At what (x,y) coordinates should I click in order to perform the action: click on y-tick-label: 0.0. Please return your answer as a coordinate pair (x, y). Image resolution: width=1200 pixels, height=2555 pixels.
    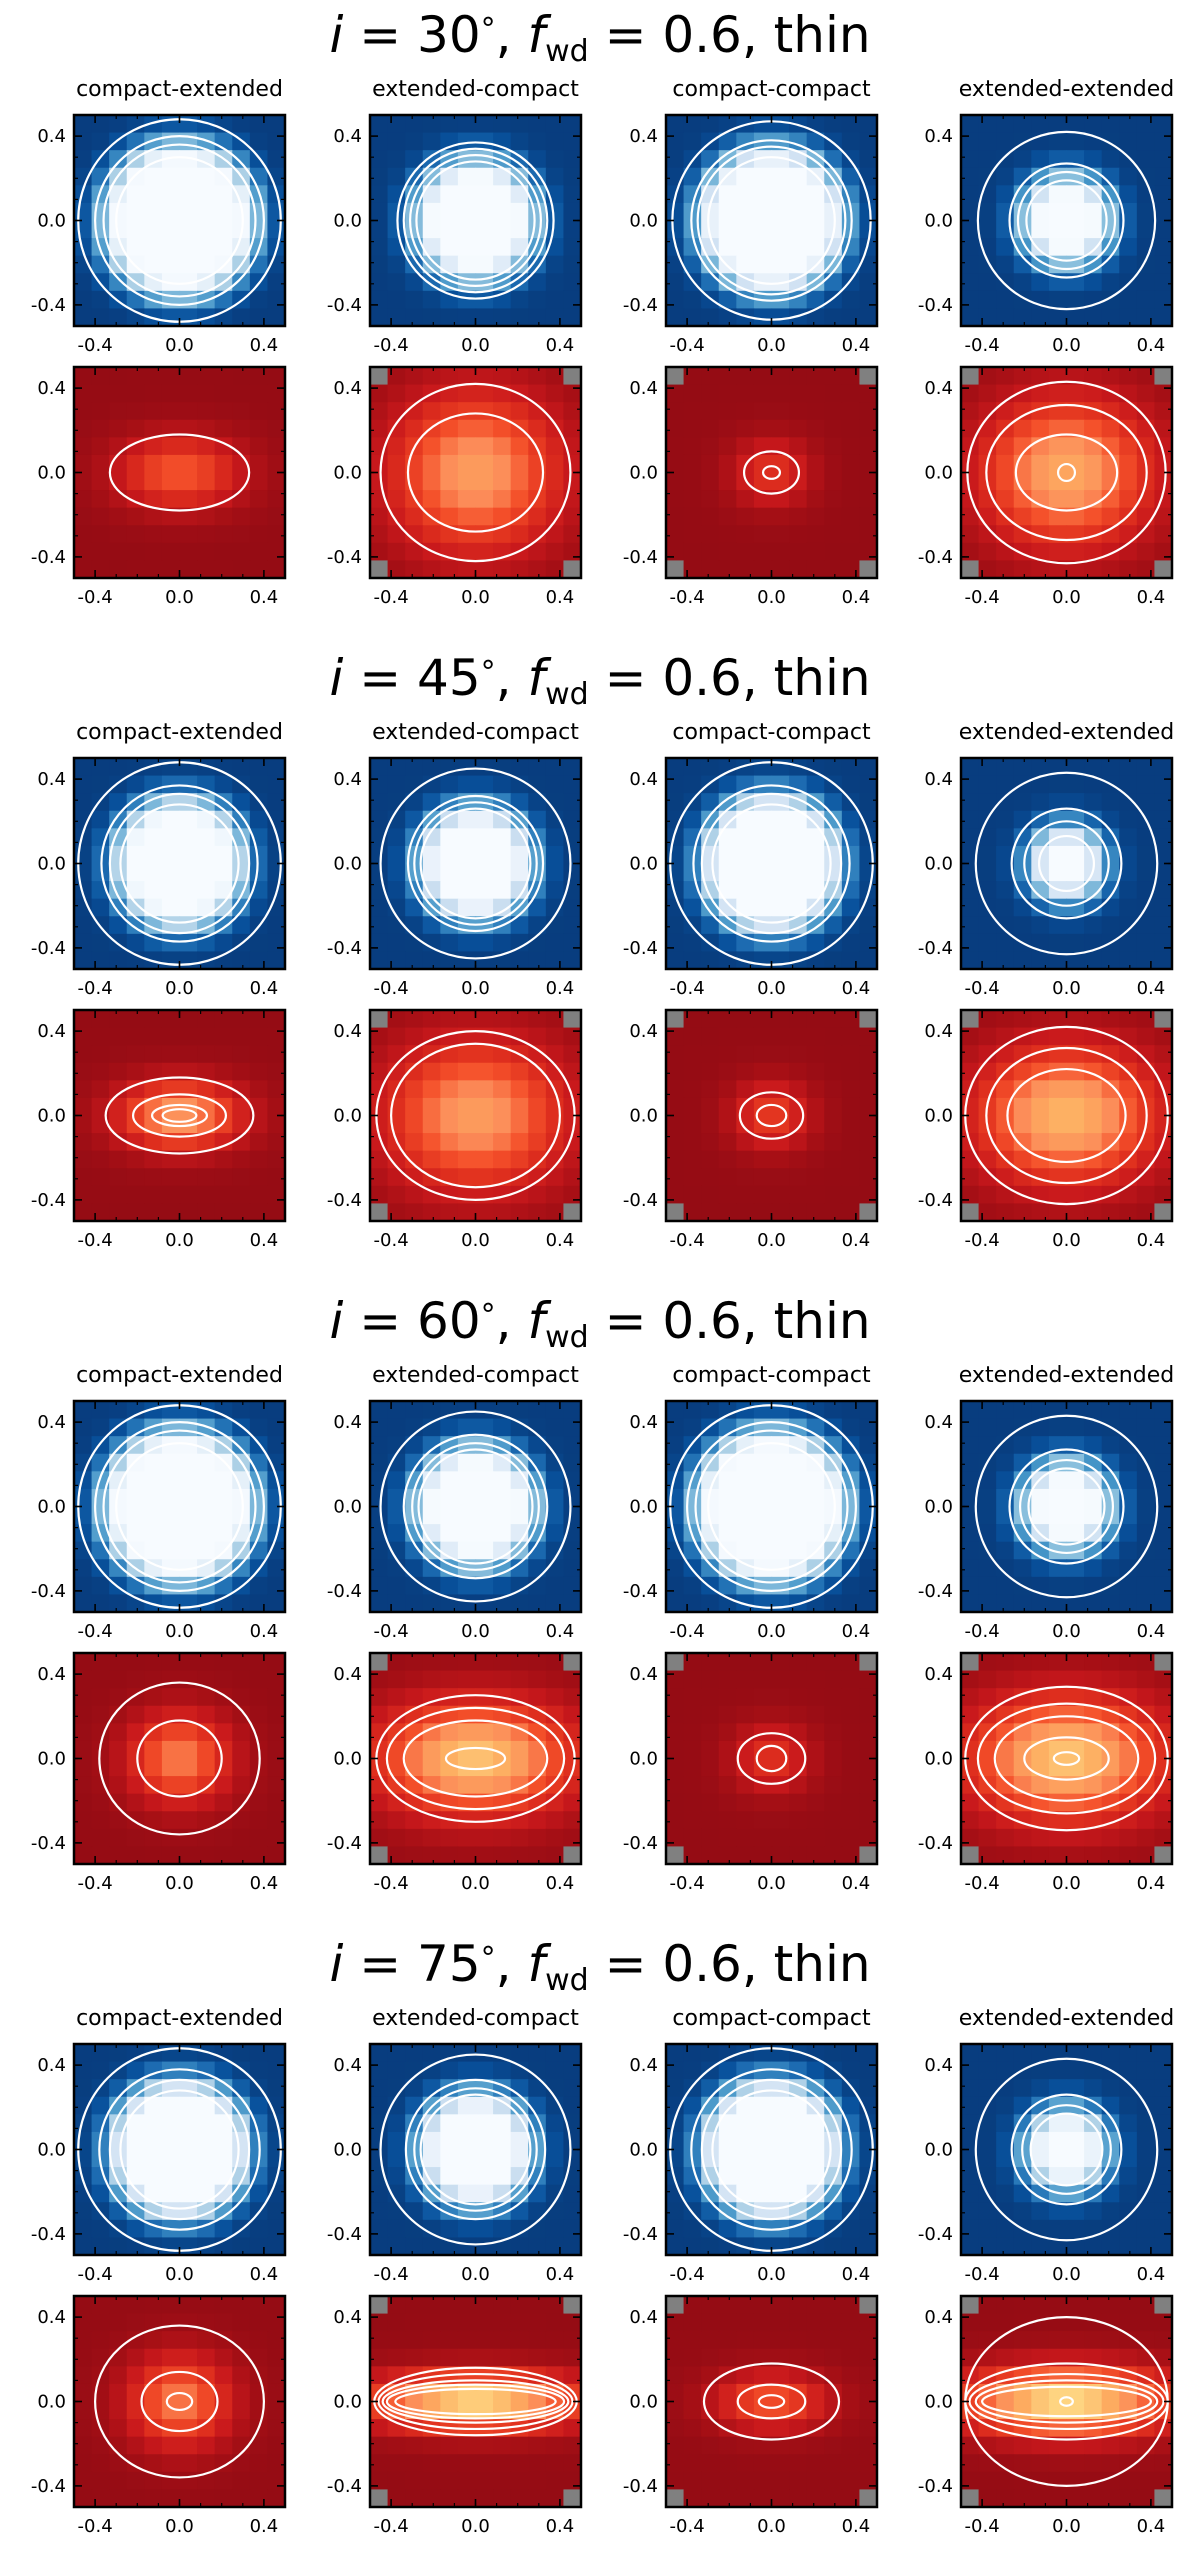
    Looking at the image, I should click on (51, 864).